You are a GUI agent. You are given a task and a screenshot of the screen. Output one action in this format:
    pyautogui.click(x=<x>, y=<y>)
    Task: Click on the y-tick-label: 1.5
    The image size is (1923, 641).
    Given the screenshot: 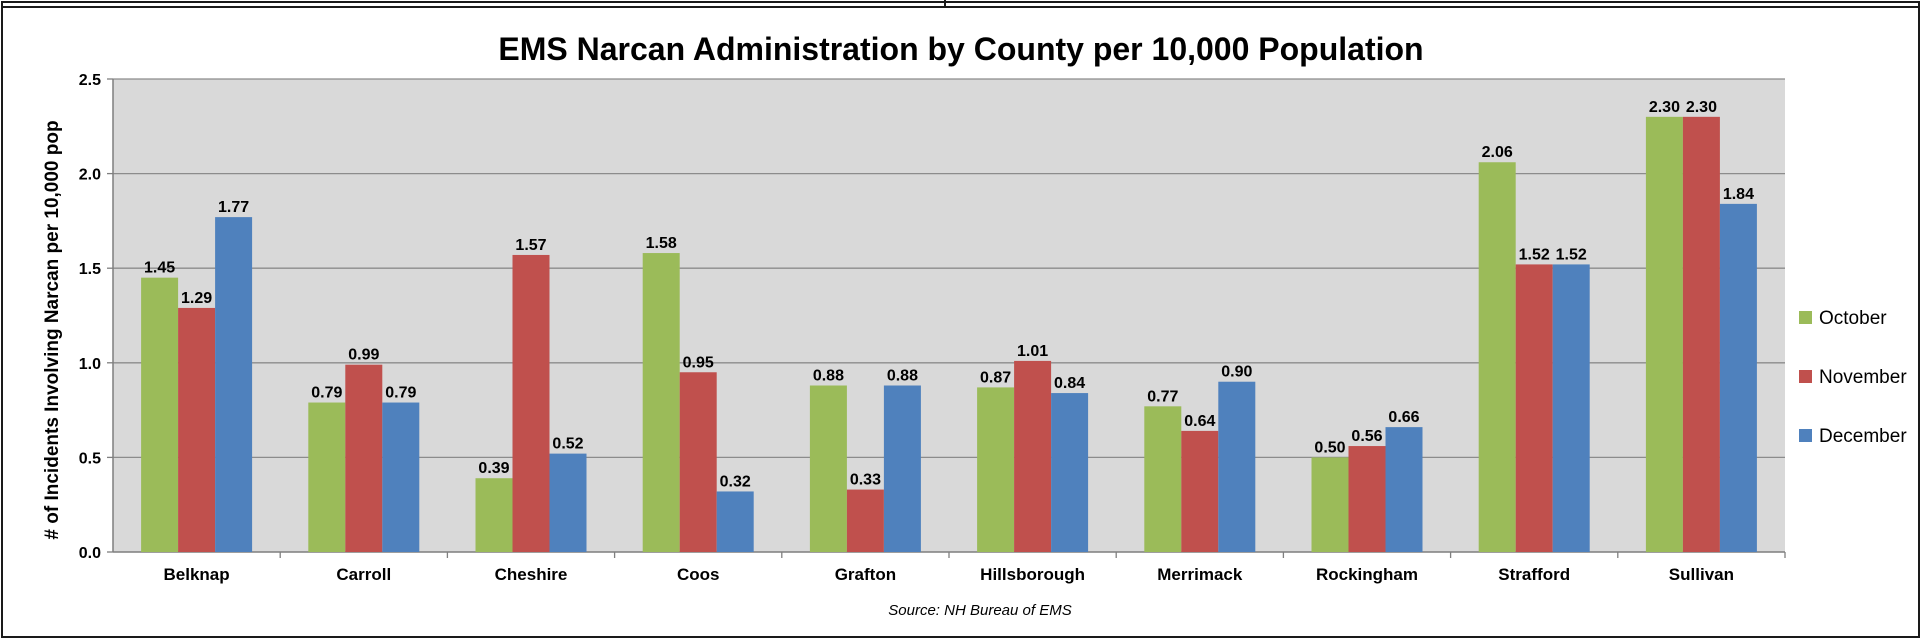 What is the action you would take?
    pyautogui.click(x=90, y=269)
    